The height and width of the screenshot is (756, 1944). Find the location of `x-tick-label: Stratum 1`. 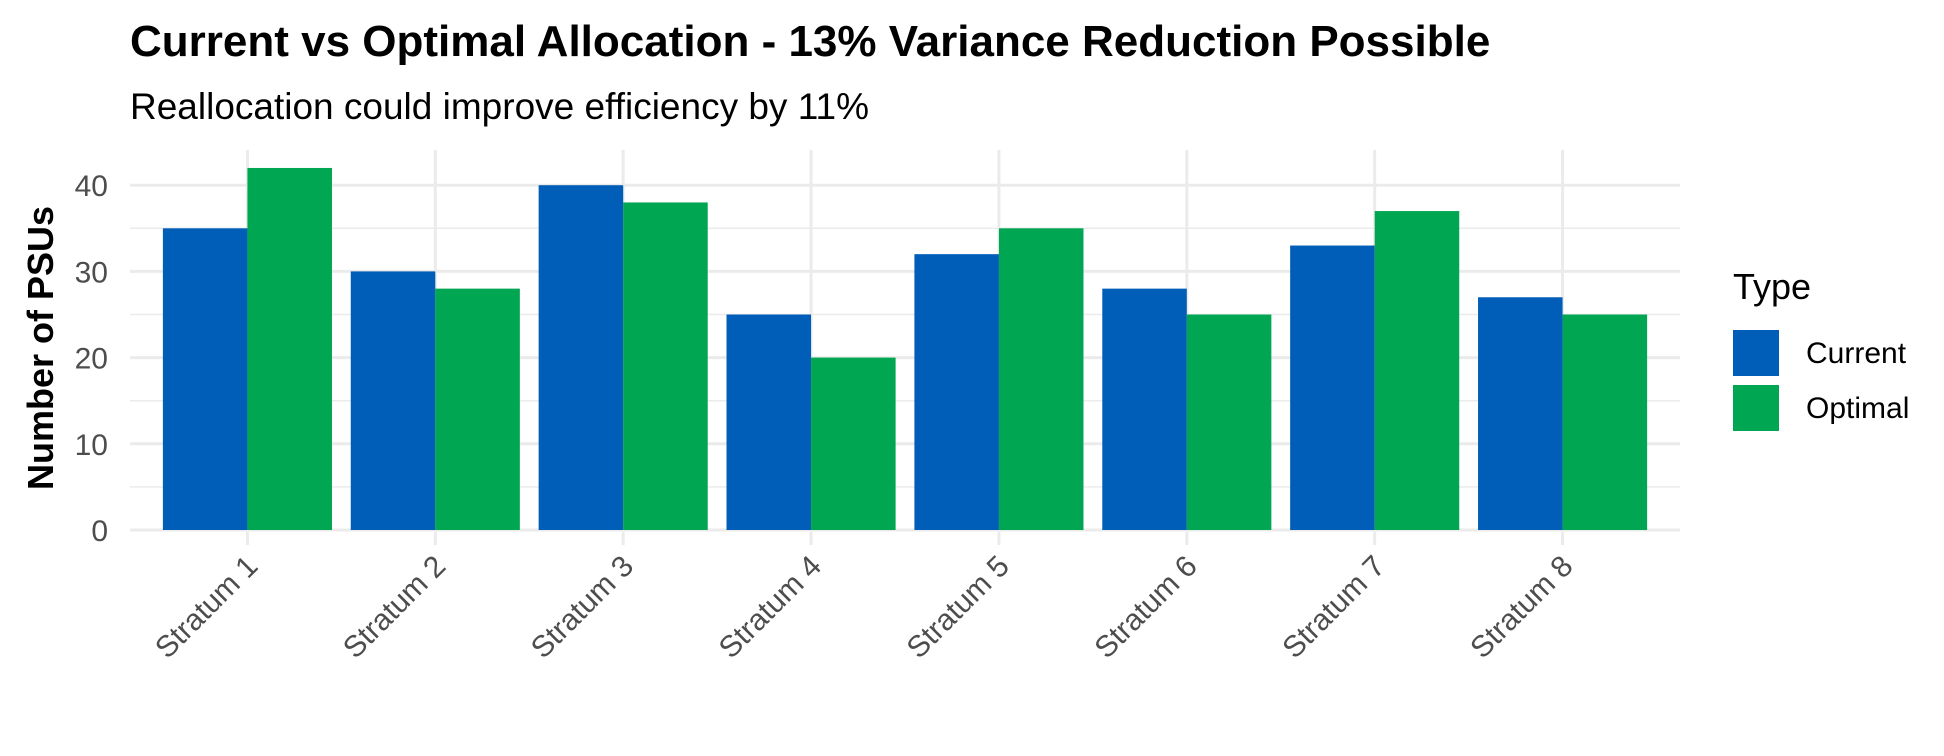

x-tick-label: Stratum 1 is located at coordinates (206, 607).